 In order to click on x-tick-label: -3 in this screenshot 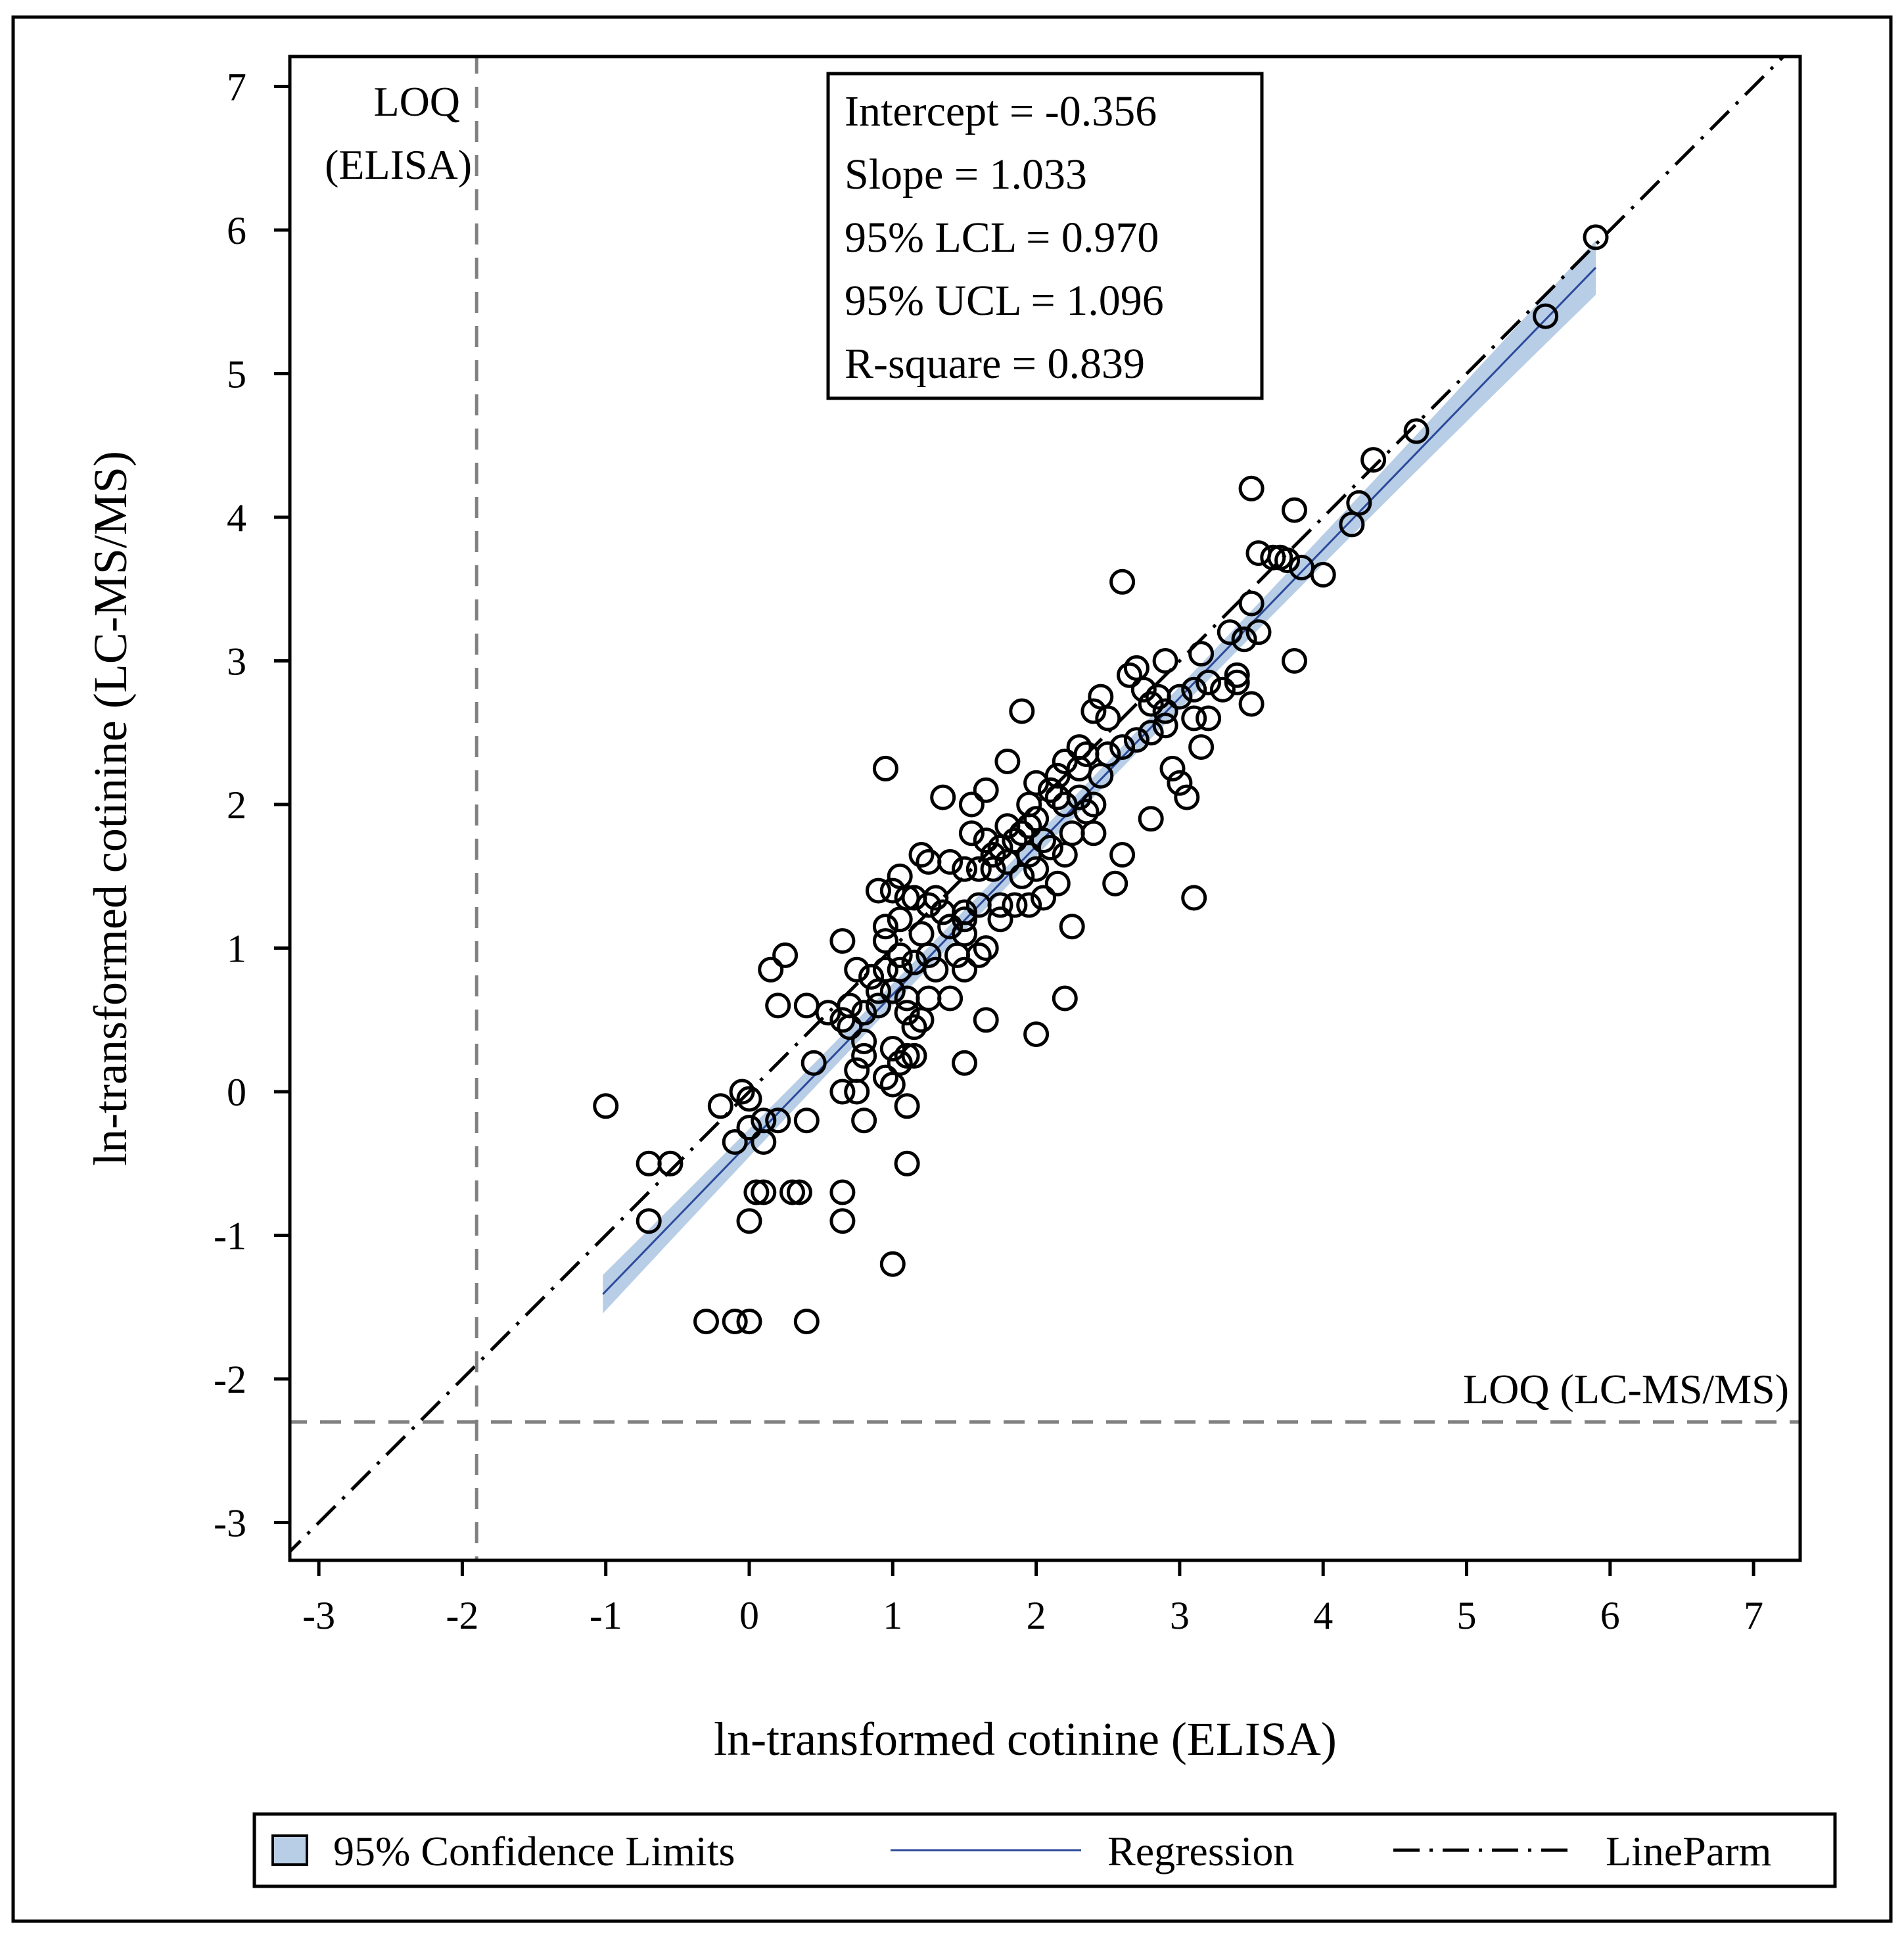, I will do `click(318, 1615)`.